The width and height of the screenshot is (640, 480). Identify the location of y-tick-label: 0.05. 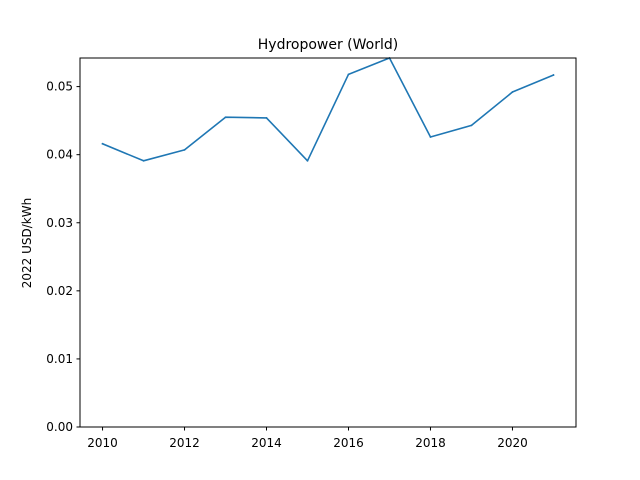
(59, 87).